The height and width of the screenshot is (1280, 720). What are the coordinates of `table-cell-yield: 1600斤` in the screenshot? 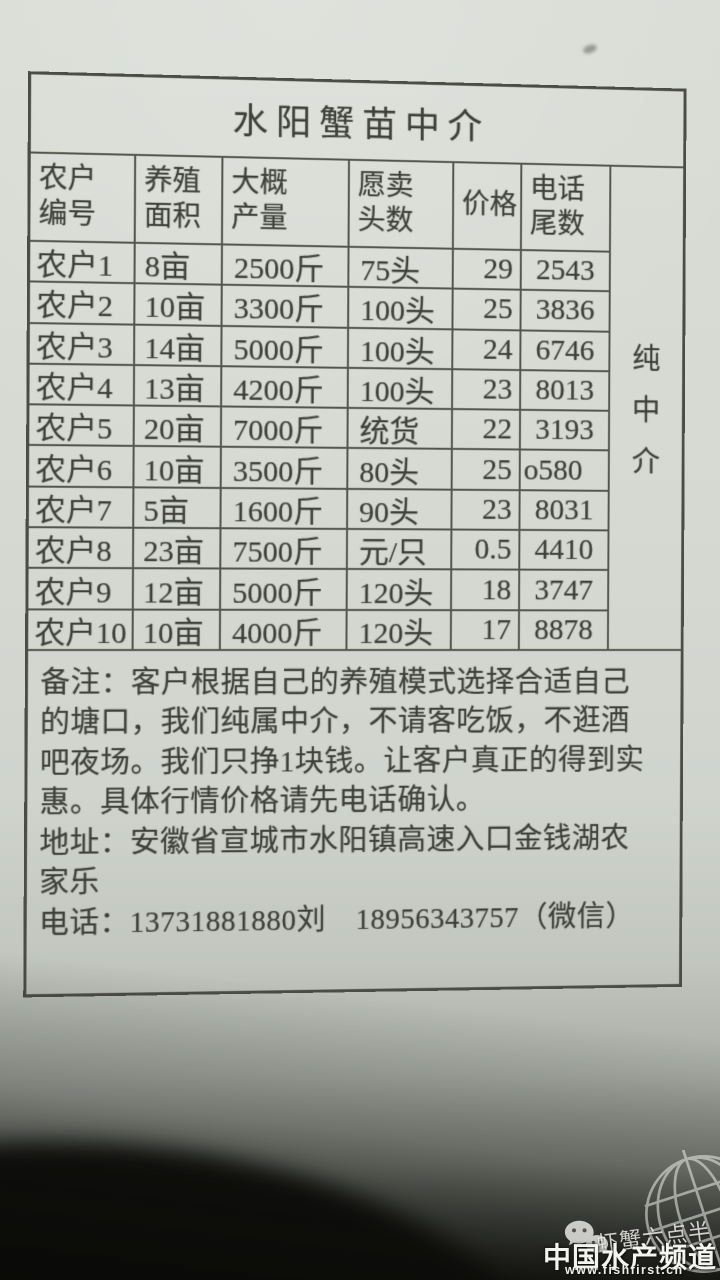 It's located at (285, 509).